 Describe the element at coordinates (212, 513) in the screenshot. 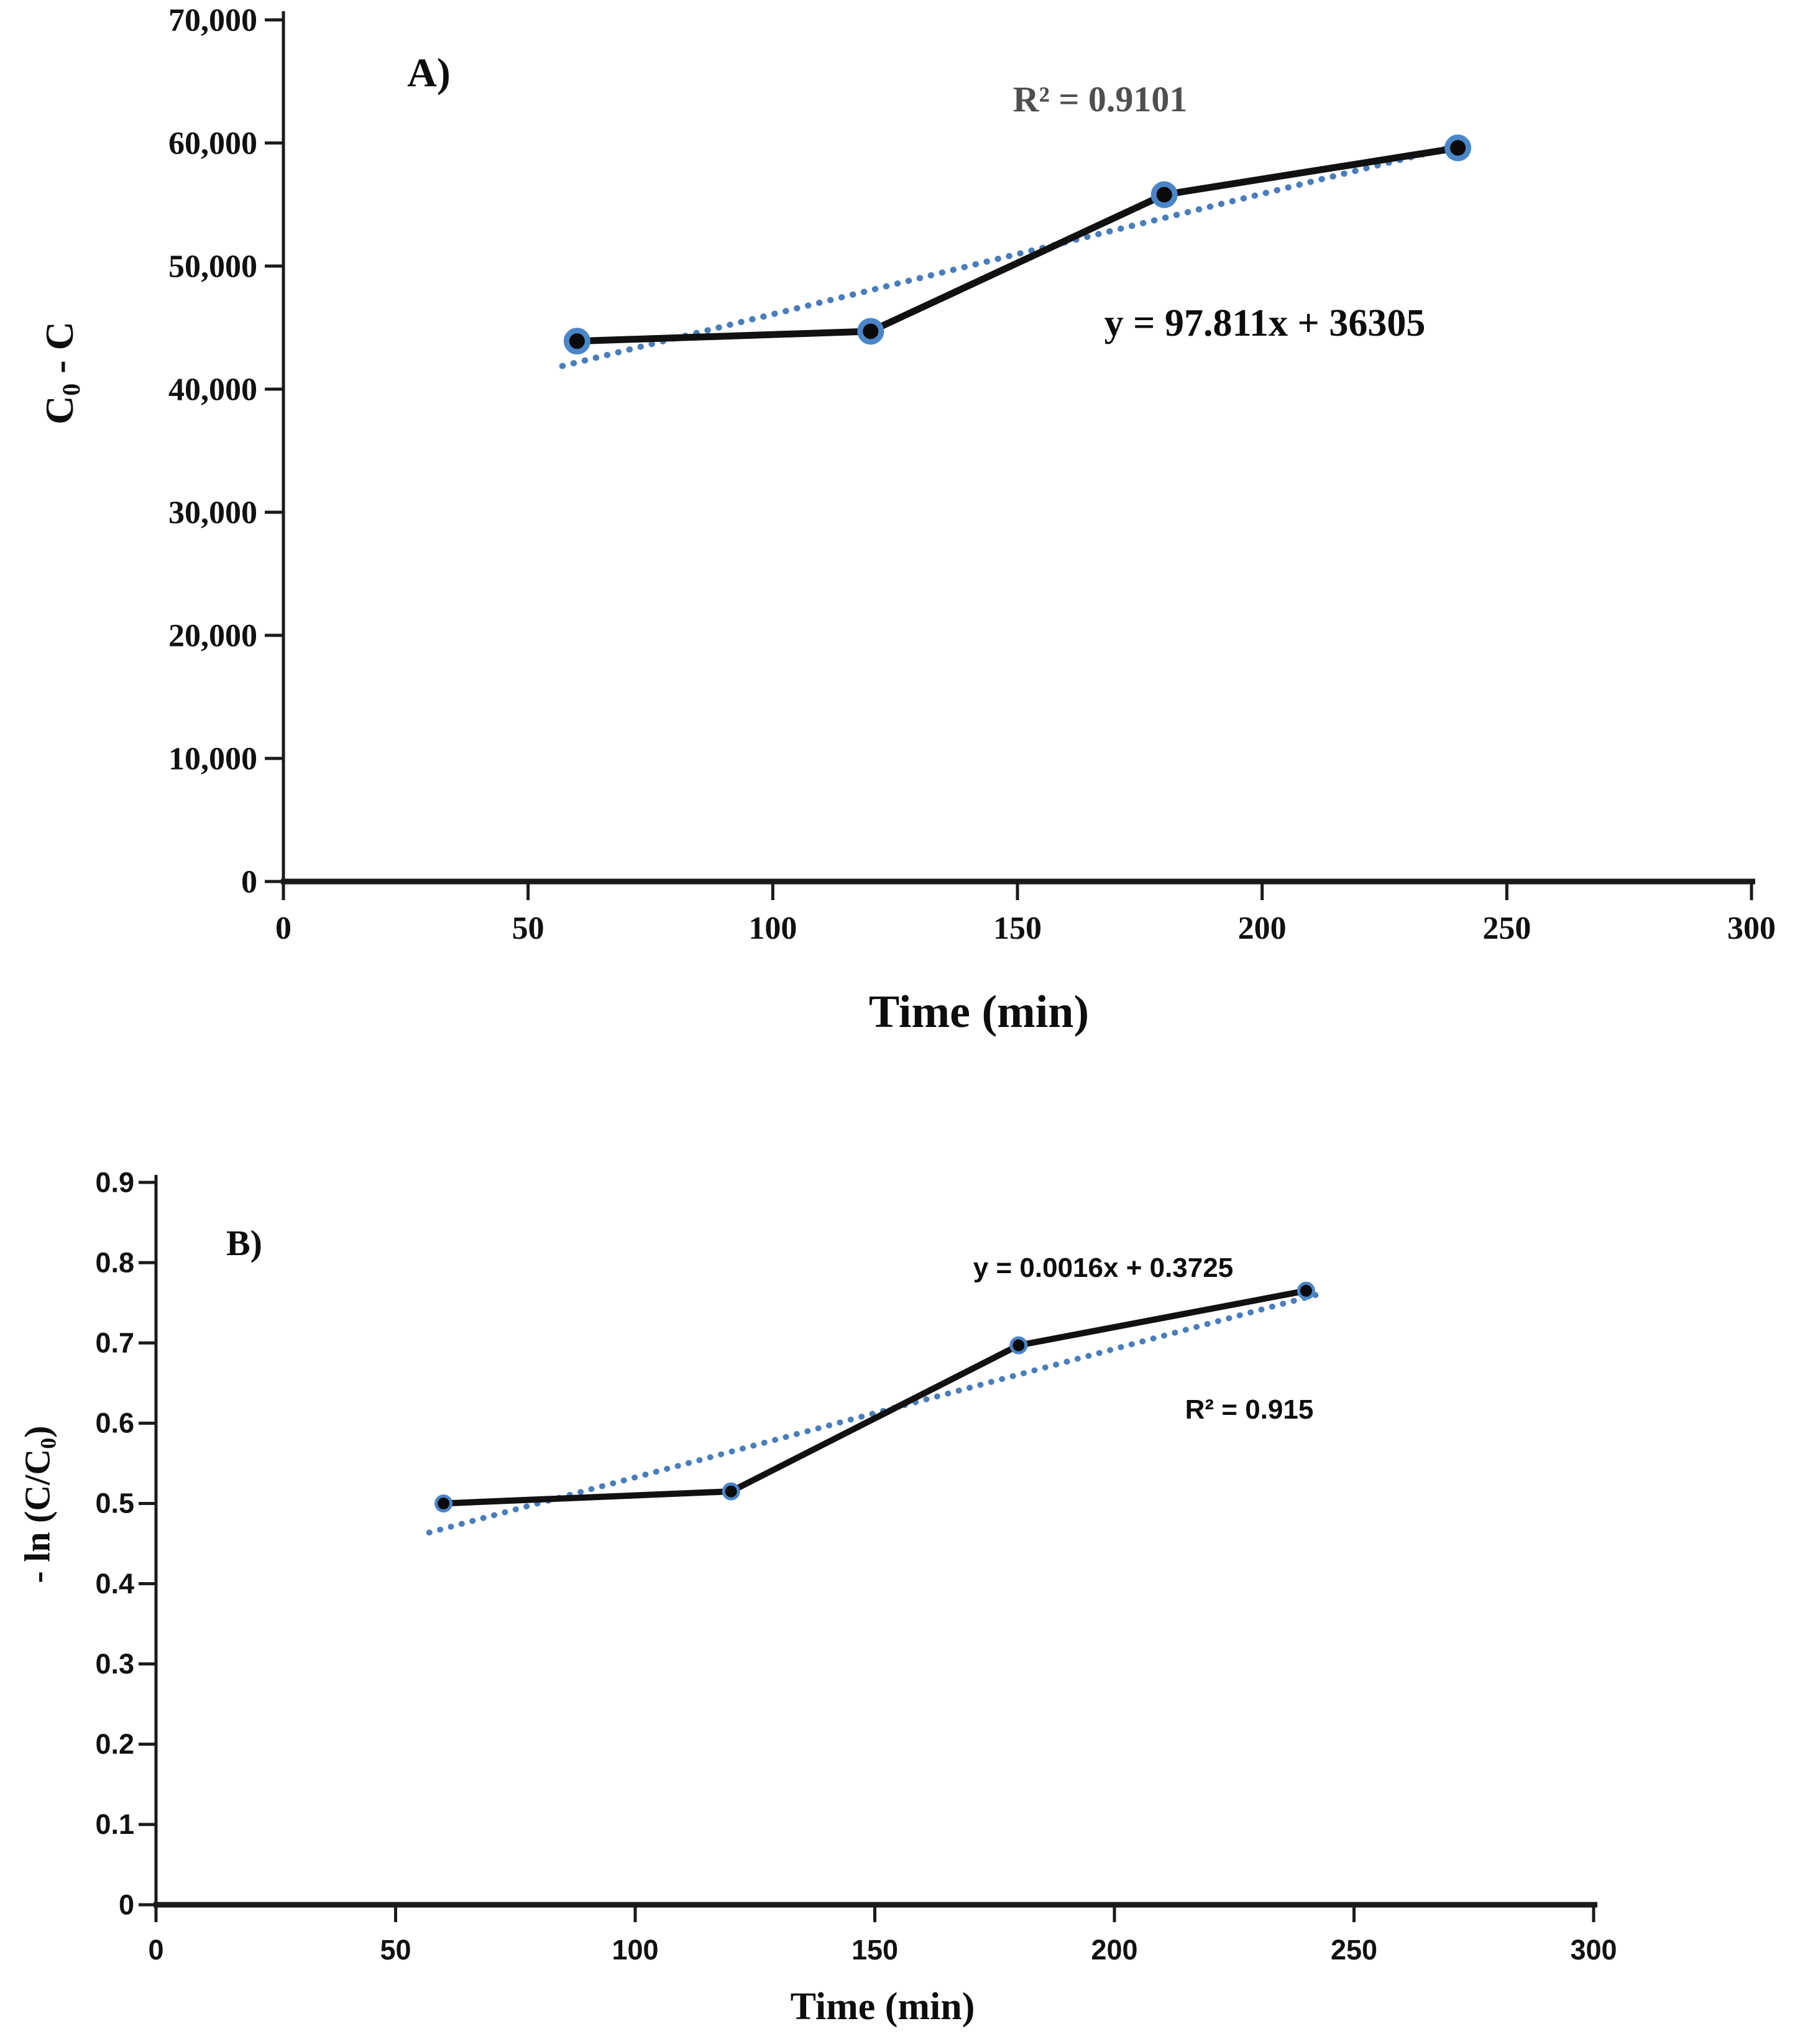

I see `panel-A-y-tick-label: 30,000` at that location.